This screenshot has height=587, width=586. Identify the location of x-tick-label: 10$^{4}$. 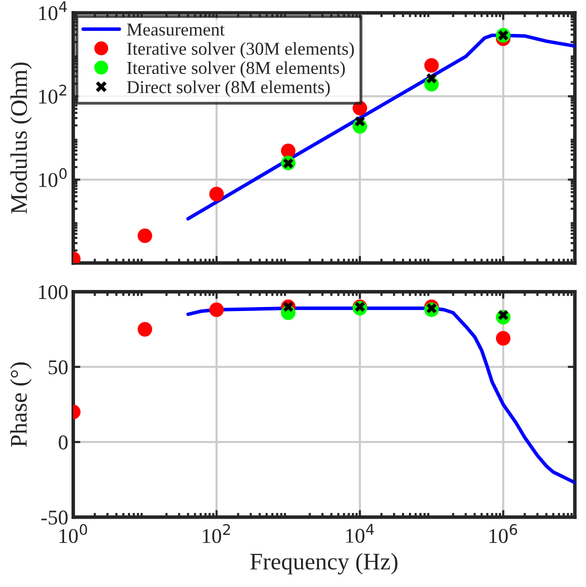
(360, 533).